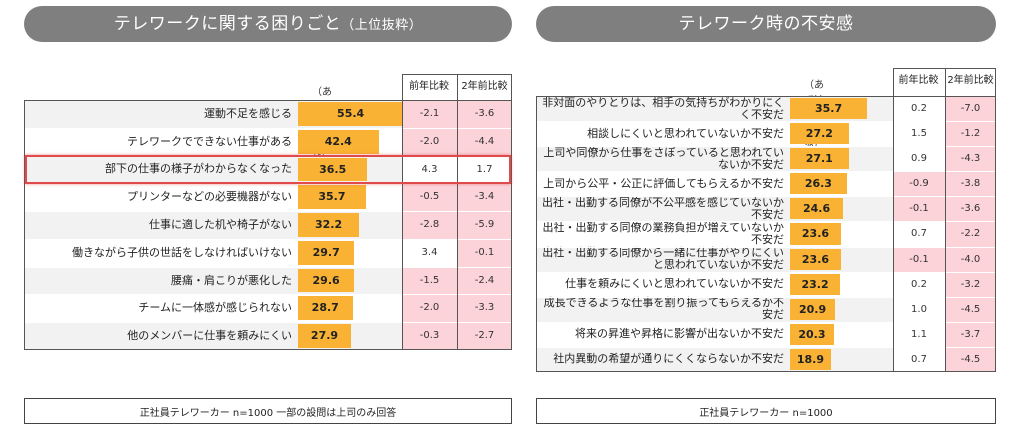 Image resolution: width=1010 pixels, height=440 pixels. What do you see at coordinates (663, 183) in the screenshot?
I see `right-category-label: 上司から公平・公正に評価してもらえるか不安だ` at bounding box center [663, 183].